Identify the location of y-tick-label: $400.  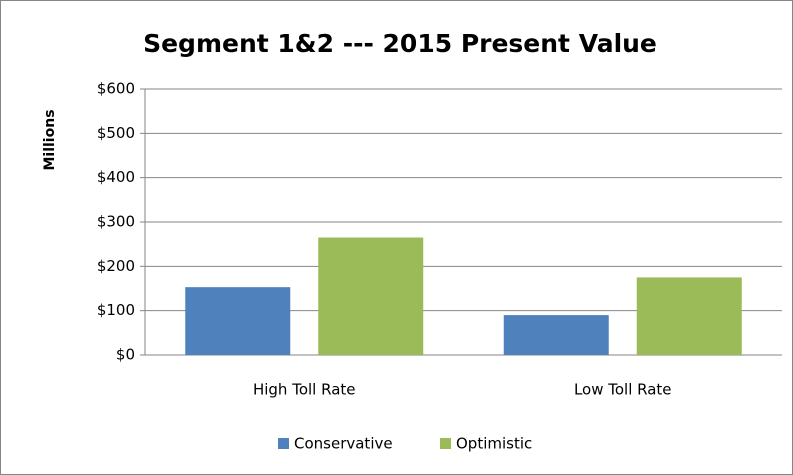
(116, 177).